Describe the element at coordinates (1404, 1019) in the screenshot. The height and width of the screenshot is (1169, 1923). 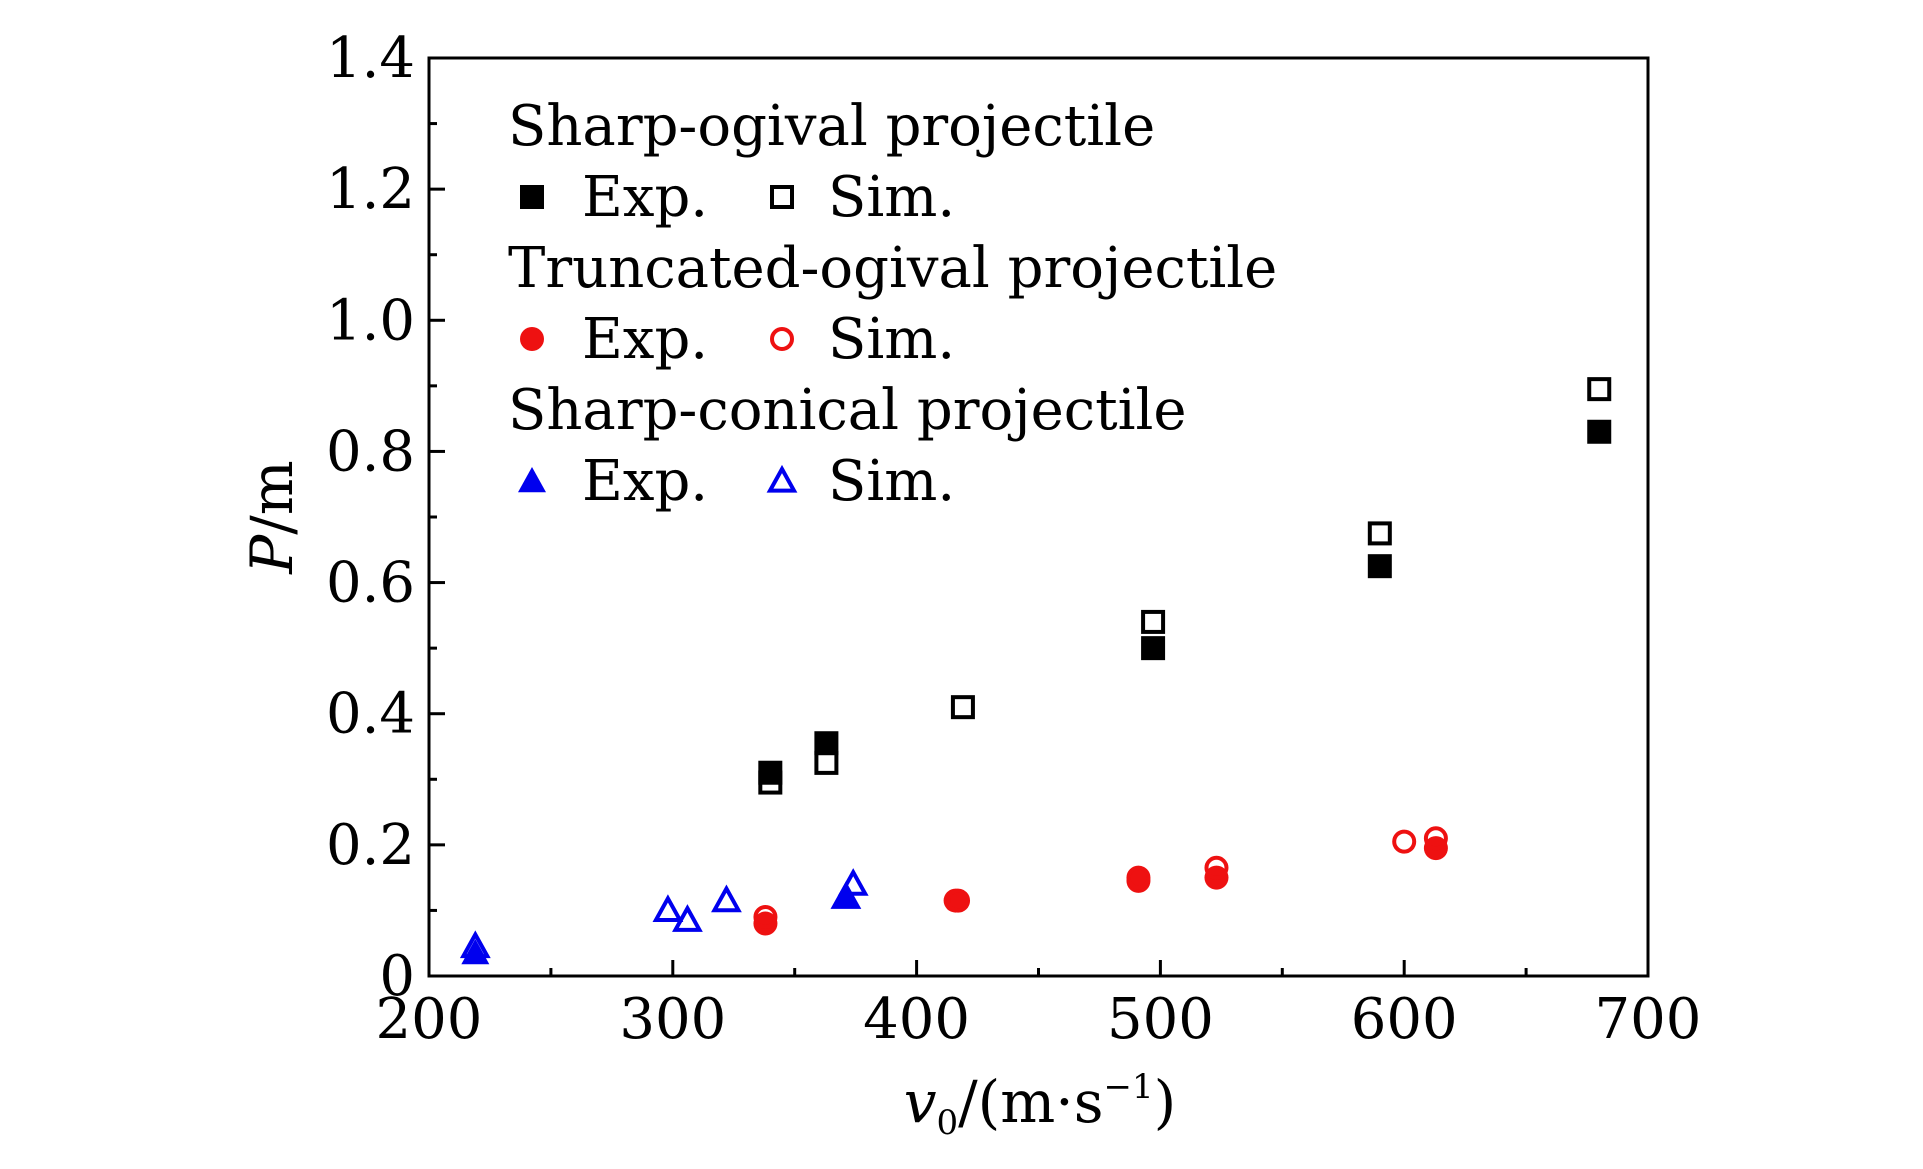
I see `x-tick-label: 600` at that location.